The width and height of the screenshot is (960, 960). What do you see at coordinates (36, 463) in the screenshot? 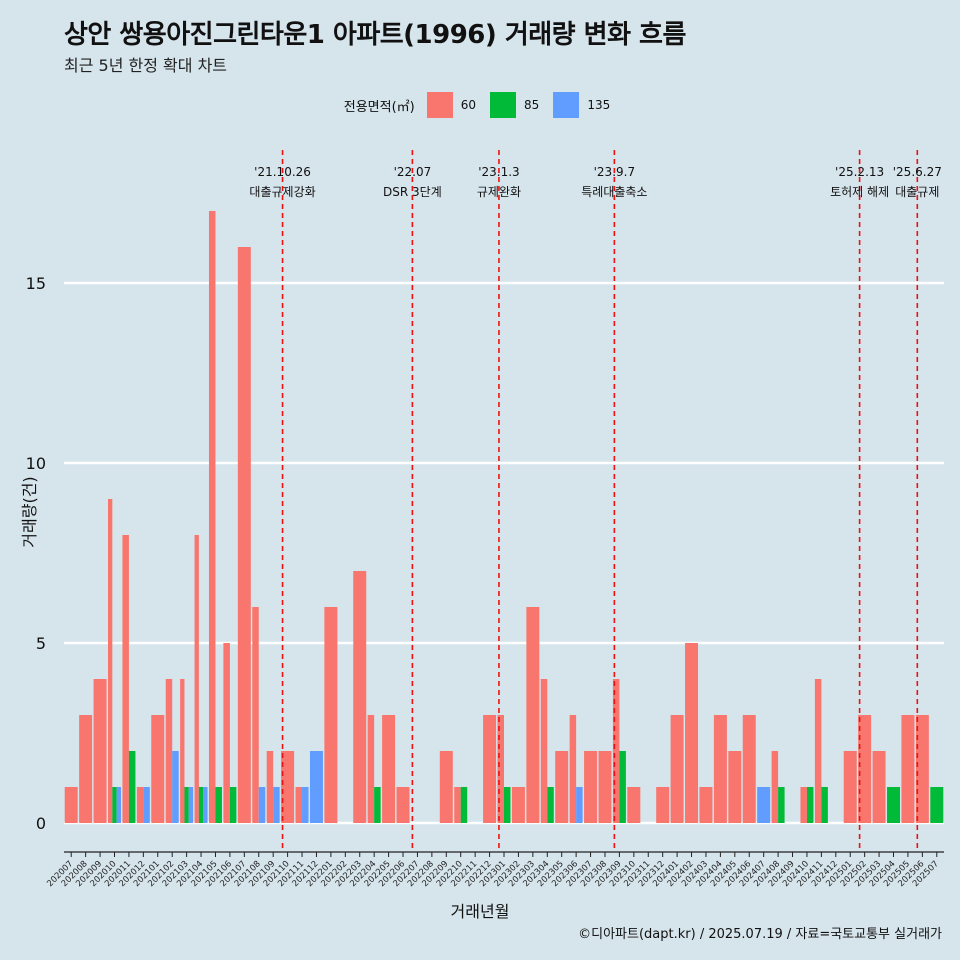
I see `y-tick-label: 10` at bounding box center [36, 463].